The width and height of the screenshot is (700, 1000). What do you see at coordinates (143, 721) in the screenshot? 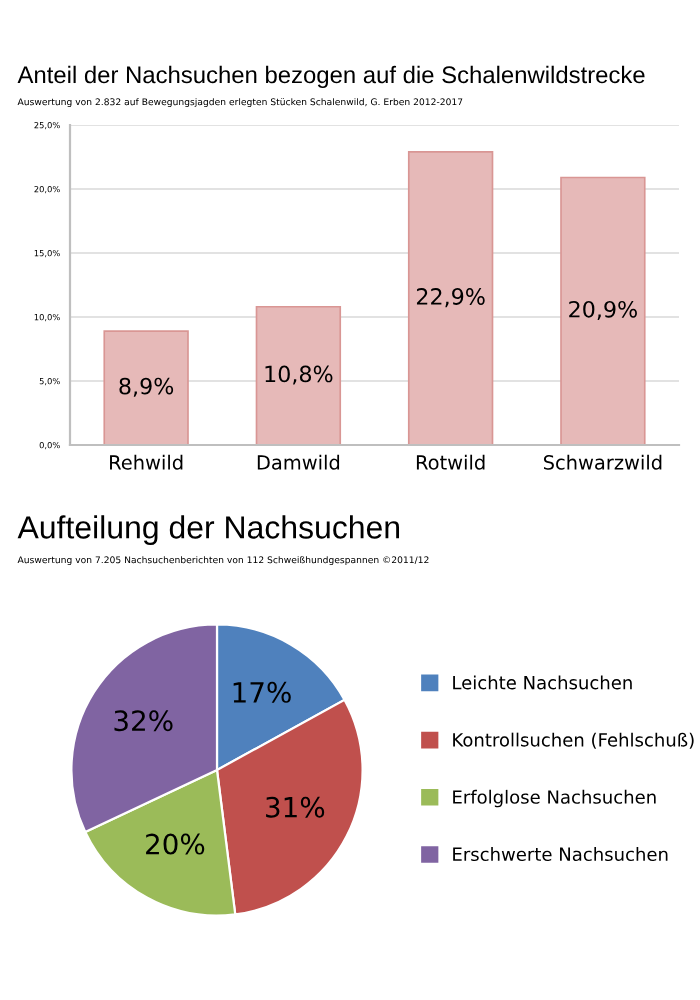
I see `data-label: 32%` at bounding box center [143, 721].